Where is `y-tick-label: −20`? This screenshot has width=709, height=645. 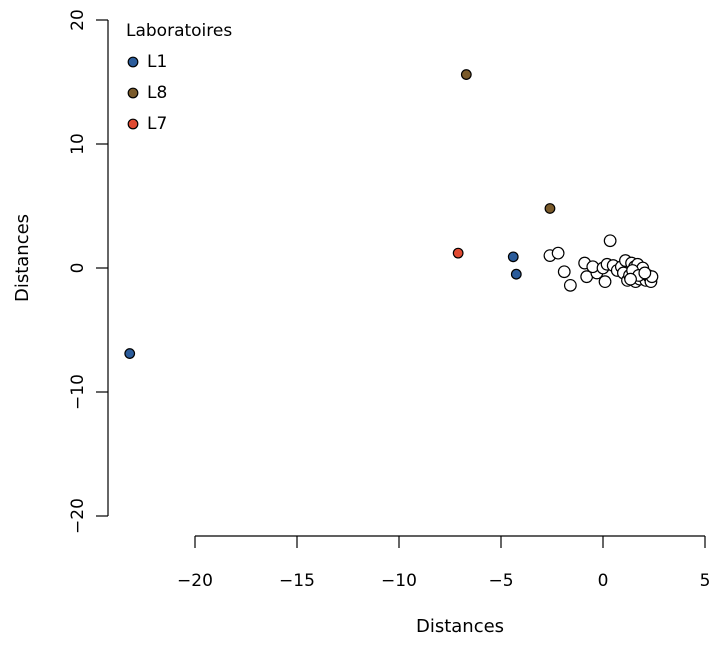
y-tick-label: −20 is located at coordinates (78, 516).